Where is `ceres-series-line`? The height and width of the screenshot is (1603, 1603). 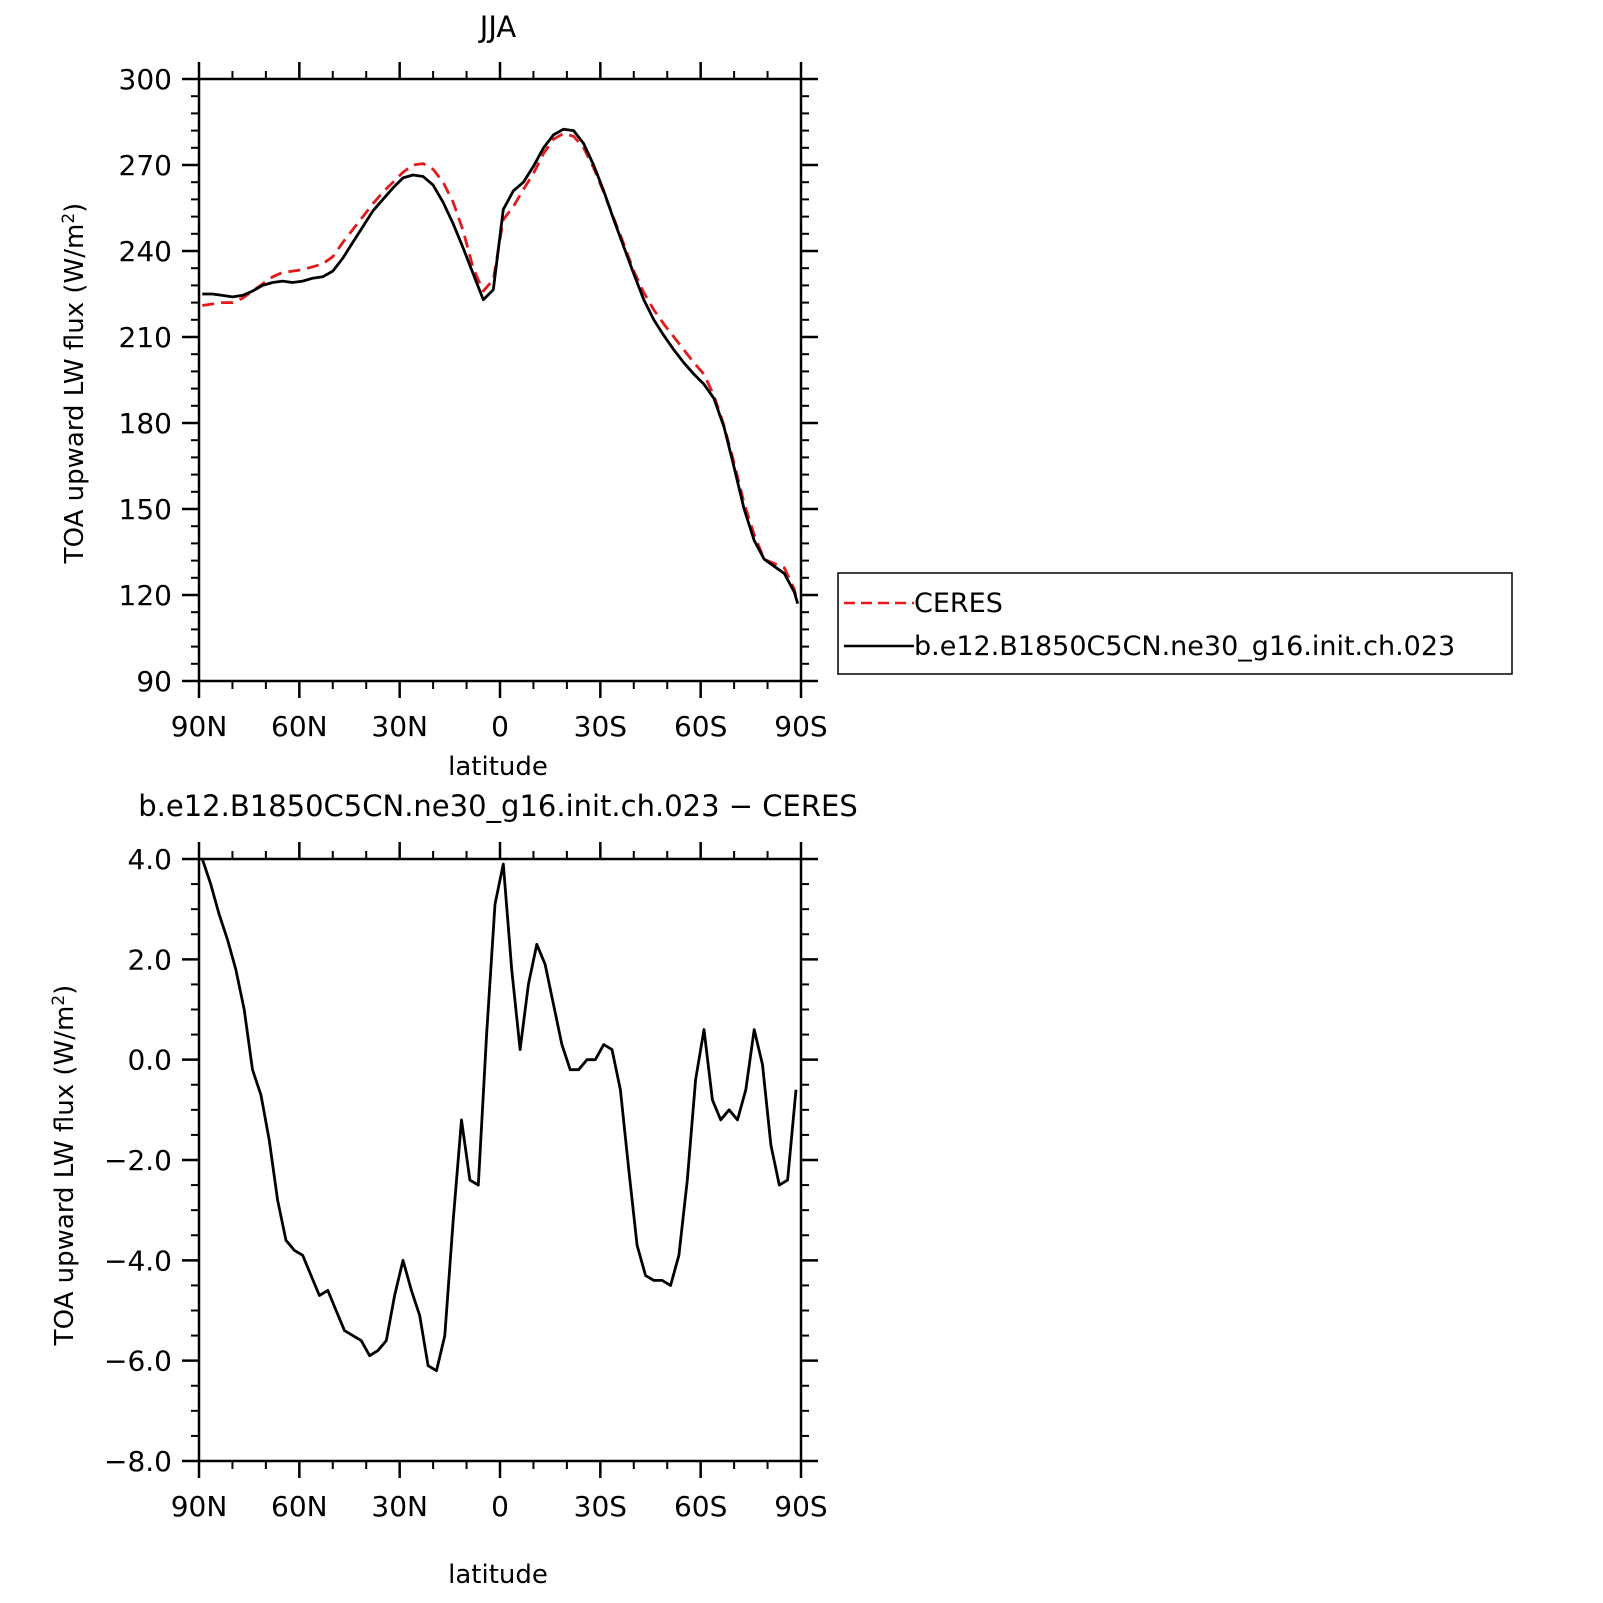 ceres-series-line is located at coordinates (501, 368).